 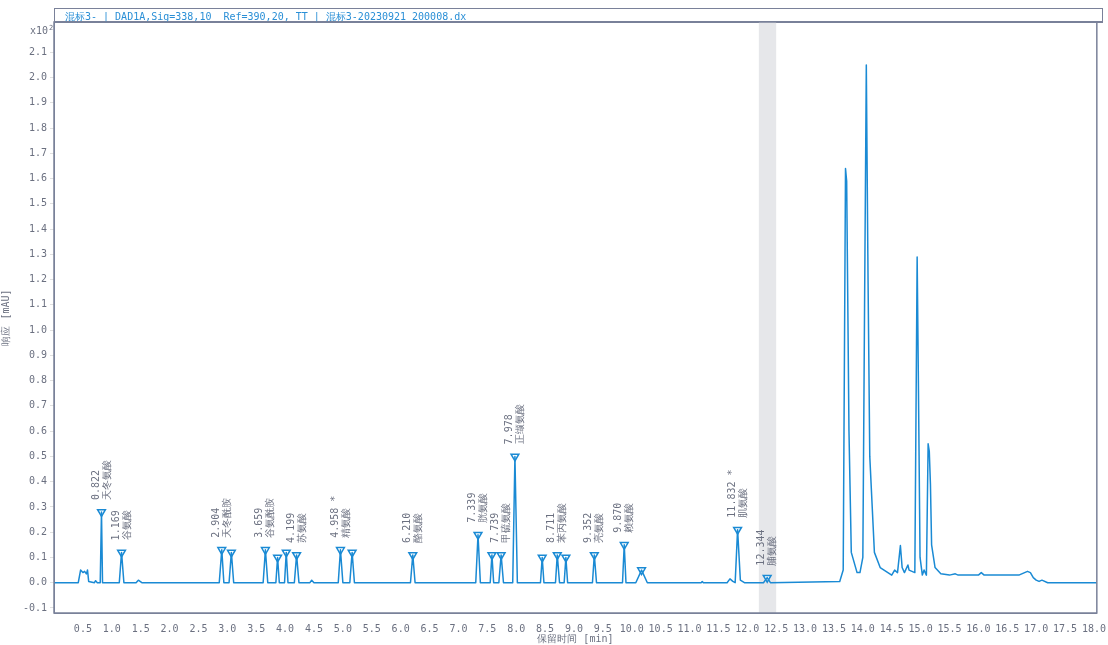 What do you see at coordinates (37, 329) in the screenshot?
I see `y-tick-label: 1.0` at bounding box center [37, 329].